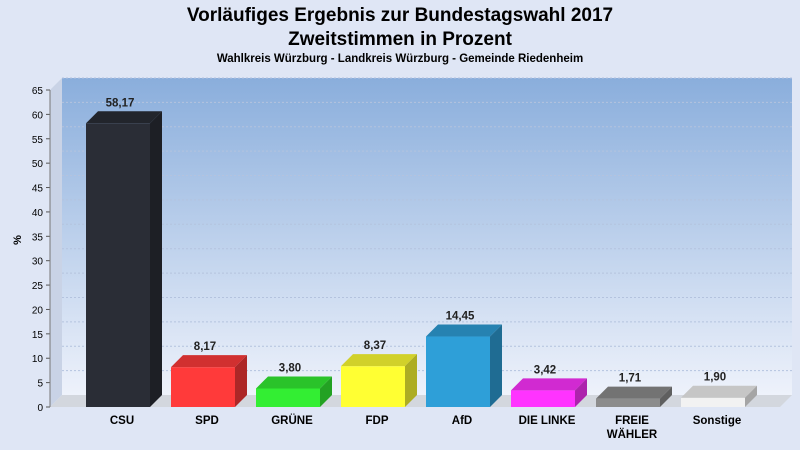 Image resolution: width=800 pixels, height=450 pixels. What do you see at coordinates (122, 421) in the screenshot?
I see `x-tick-label: CSU` at bounding box center [122, 421].